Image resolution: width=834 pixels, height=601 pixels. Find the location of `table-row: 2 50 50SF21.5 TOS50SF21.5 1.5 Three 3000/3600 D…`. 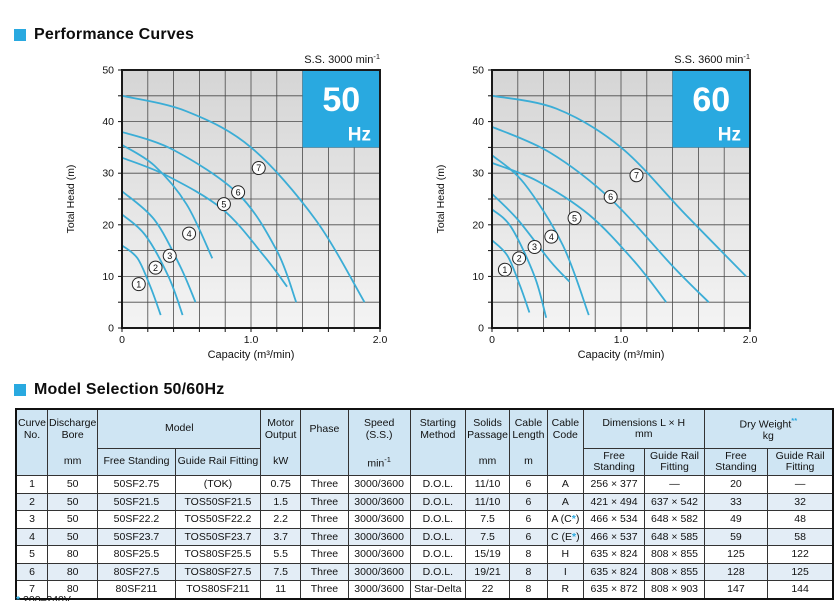

table-row: 2 50 50SF21.5 TOS50SF21.5 1.5 Three 3000/3600 D… is located at coordinates (424, 501).